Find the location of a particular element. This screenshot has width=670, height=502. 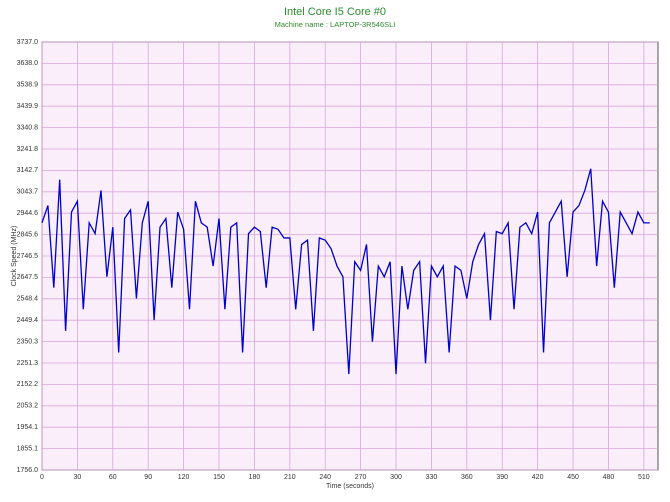

y-tick-label: 2350.3 is located at coordinates (28, 341).